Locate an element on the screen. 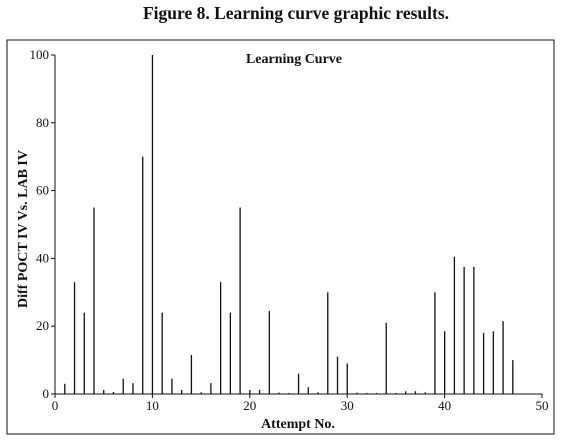 The image size is (562, 443). y-tick-label: 80 is located at coordinates (42, 122).